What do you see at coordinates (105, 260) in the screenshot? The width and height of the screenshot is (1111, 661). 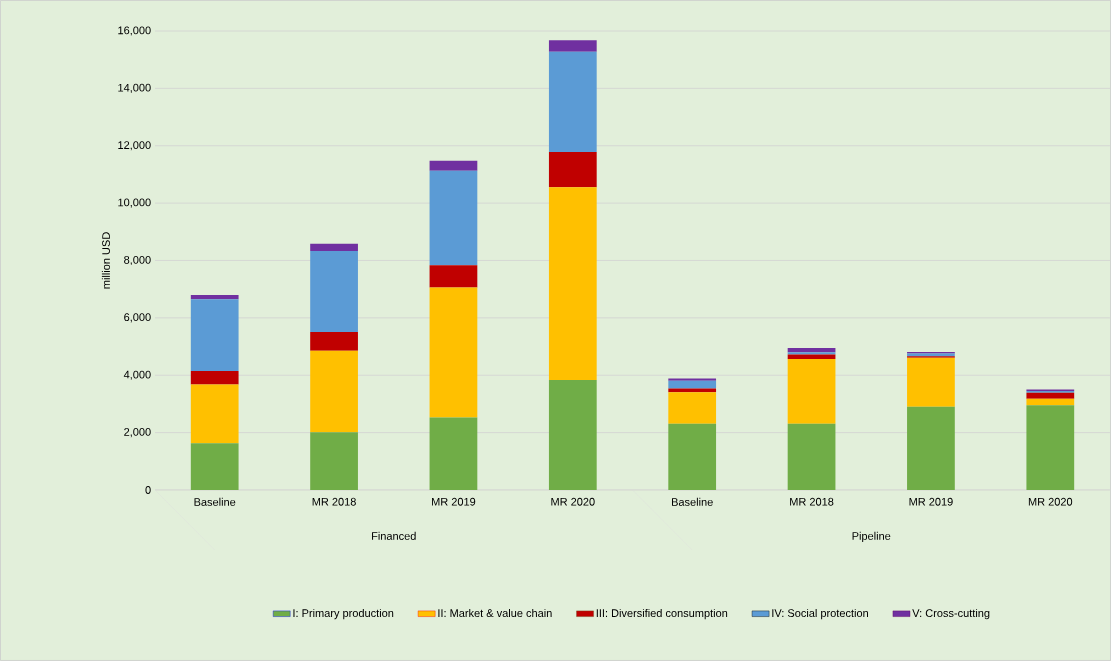 I see `y-axis-title: million USD` at bounding box center [105, 260].